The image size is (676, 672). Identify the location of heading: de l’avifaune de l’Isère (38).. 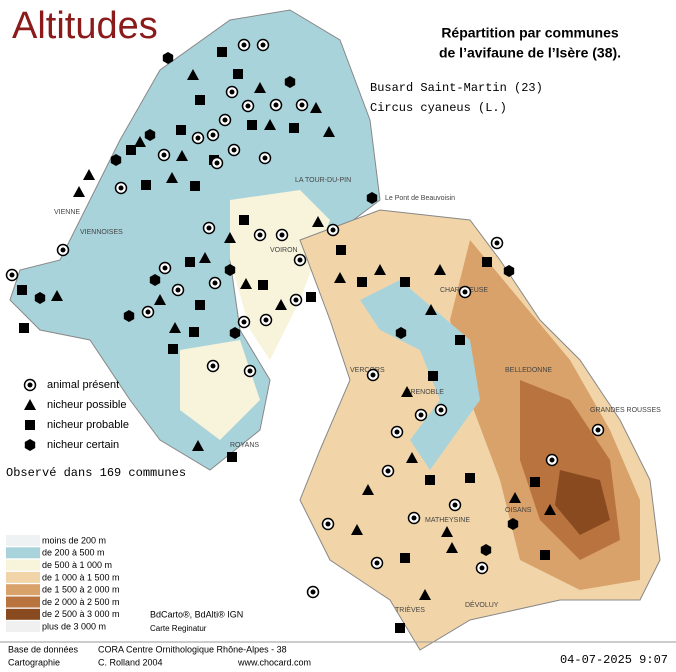
(530, 53).